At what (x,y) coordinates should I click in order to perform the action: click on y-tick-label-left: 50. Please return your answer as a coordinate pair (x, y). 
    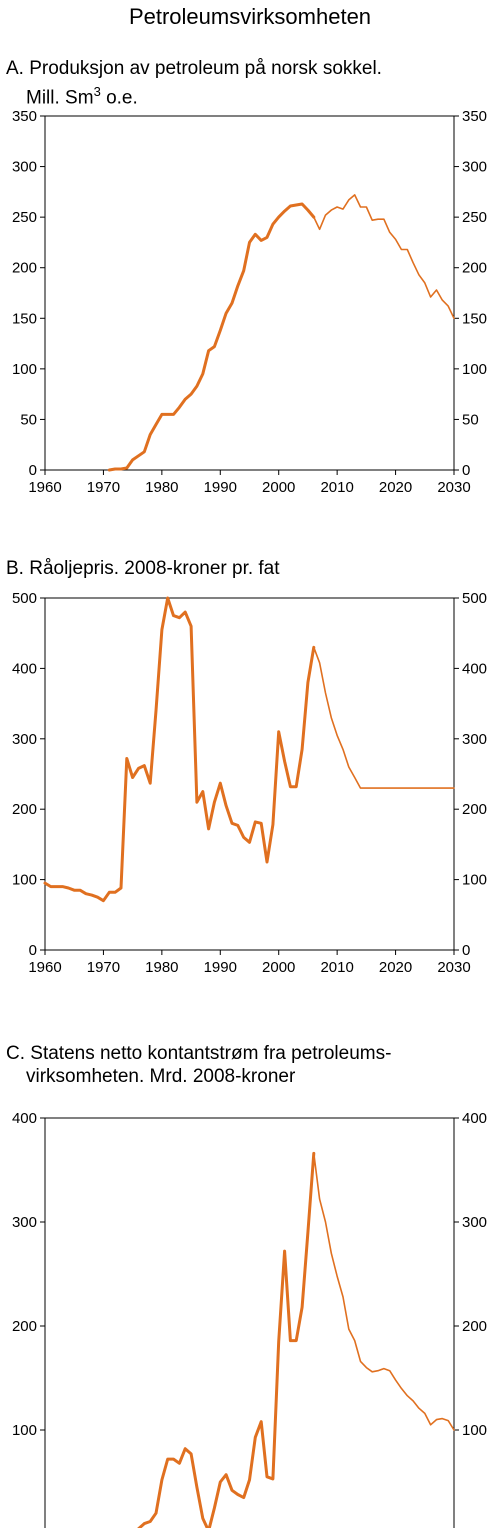
    Looking at the image, I should click on (28, 419).